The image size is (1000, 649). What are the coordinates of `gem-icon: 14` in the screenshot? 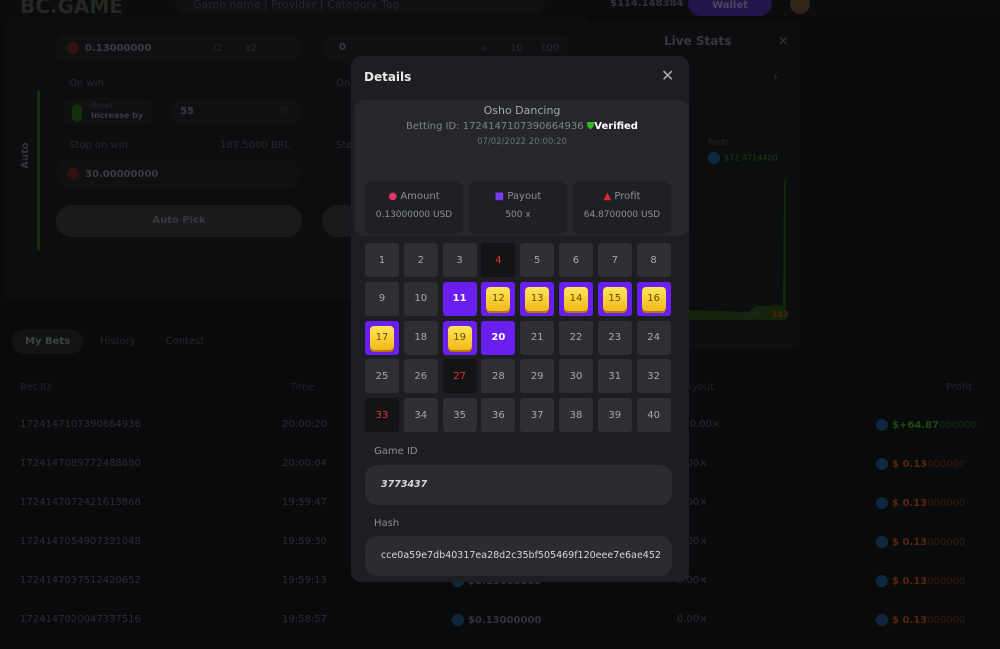 It's located at (575, 298).